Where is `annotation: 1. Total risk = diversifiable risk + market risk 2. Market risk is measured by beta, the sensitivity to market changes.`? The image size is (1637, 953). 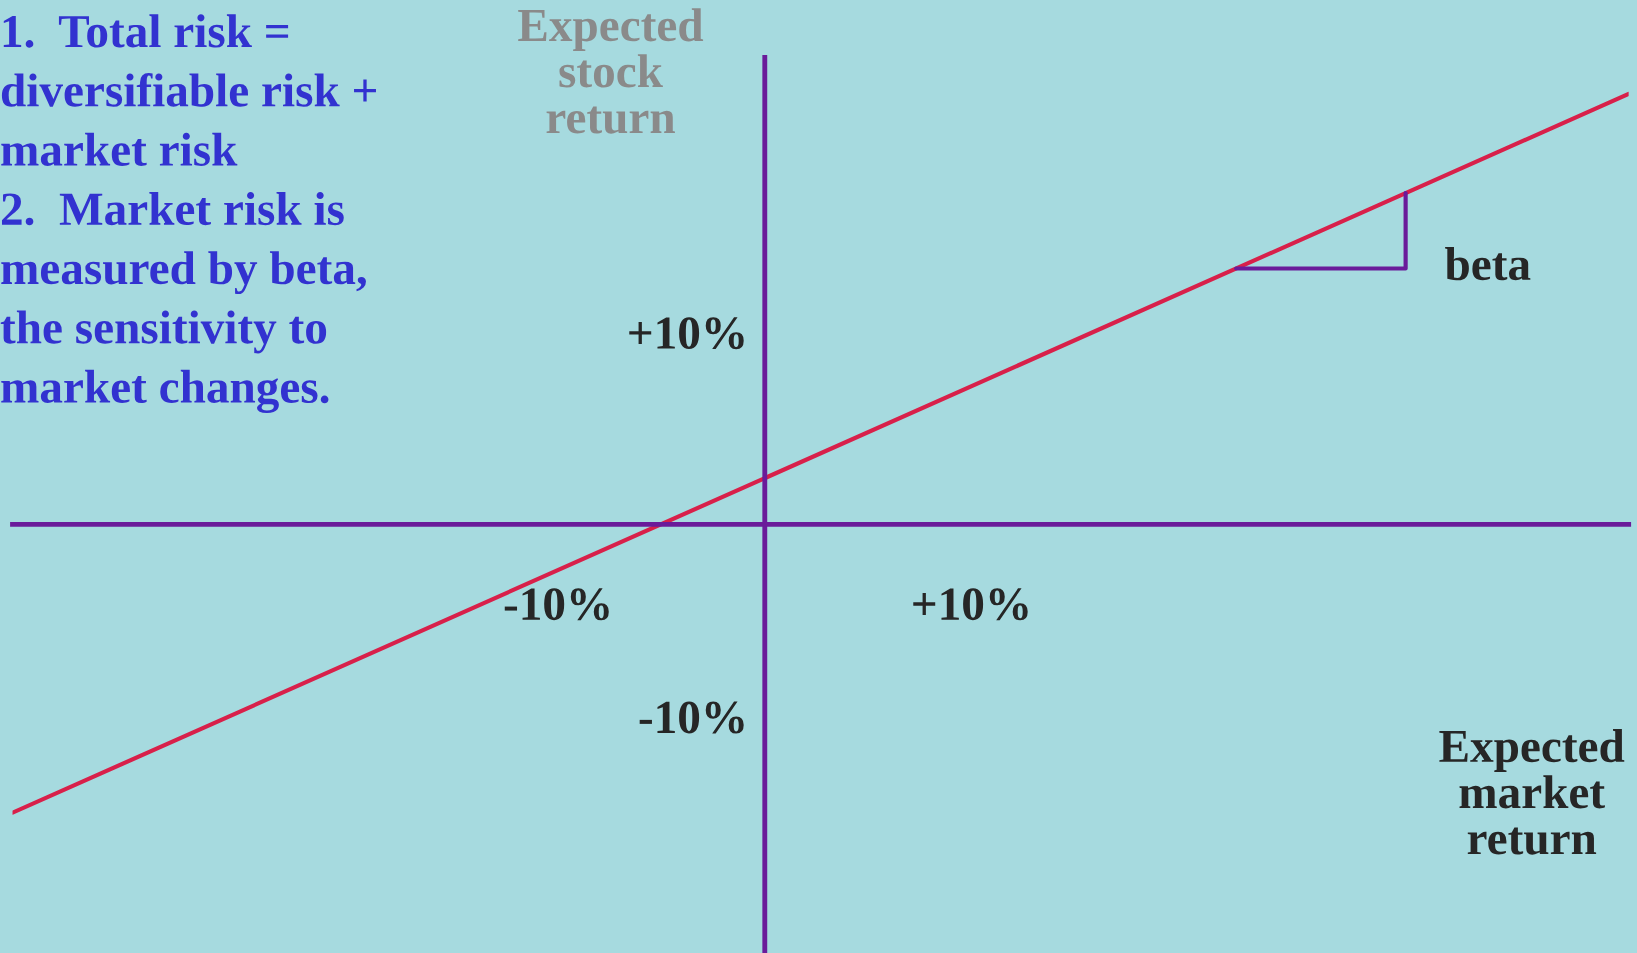 annotation: 1. Total risk = diversifiable risk + market risk 2. Market risk is measured by beta, the sensitivity to market changes. is located at coordinates (188, 214).